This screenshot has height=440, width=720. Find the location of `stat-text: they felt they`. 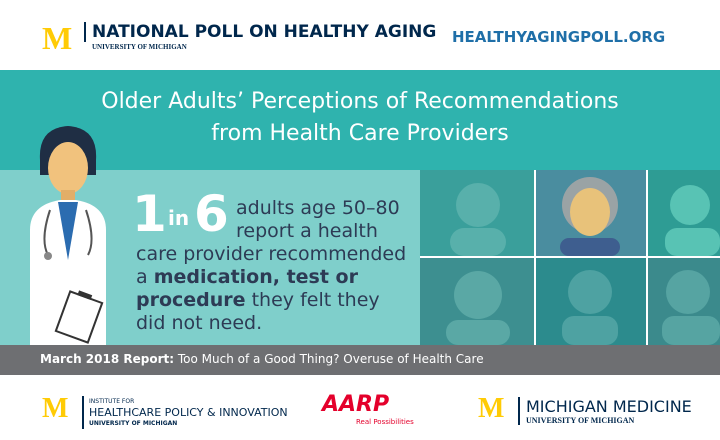

stat-text: they felt they is located at coordinates (312, 300).